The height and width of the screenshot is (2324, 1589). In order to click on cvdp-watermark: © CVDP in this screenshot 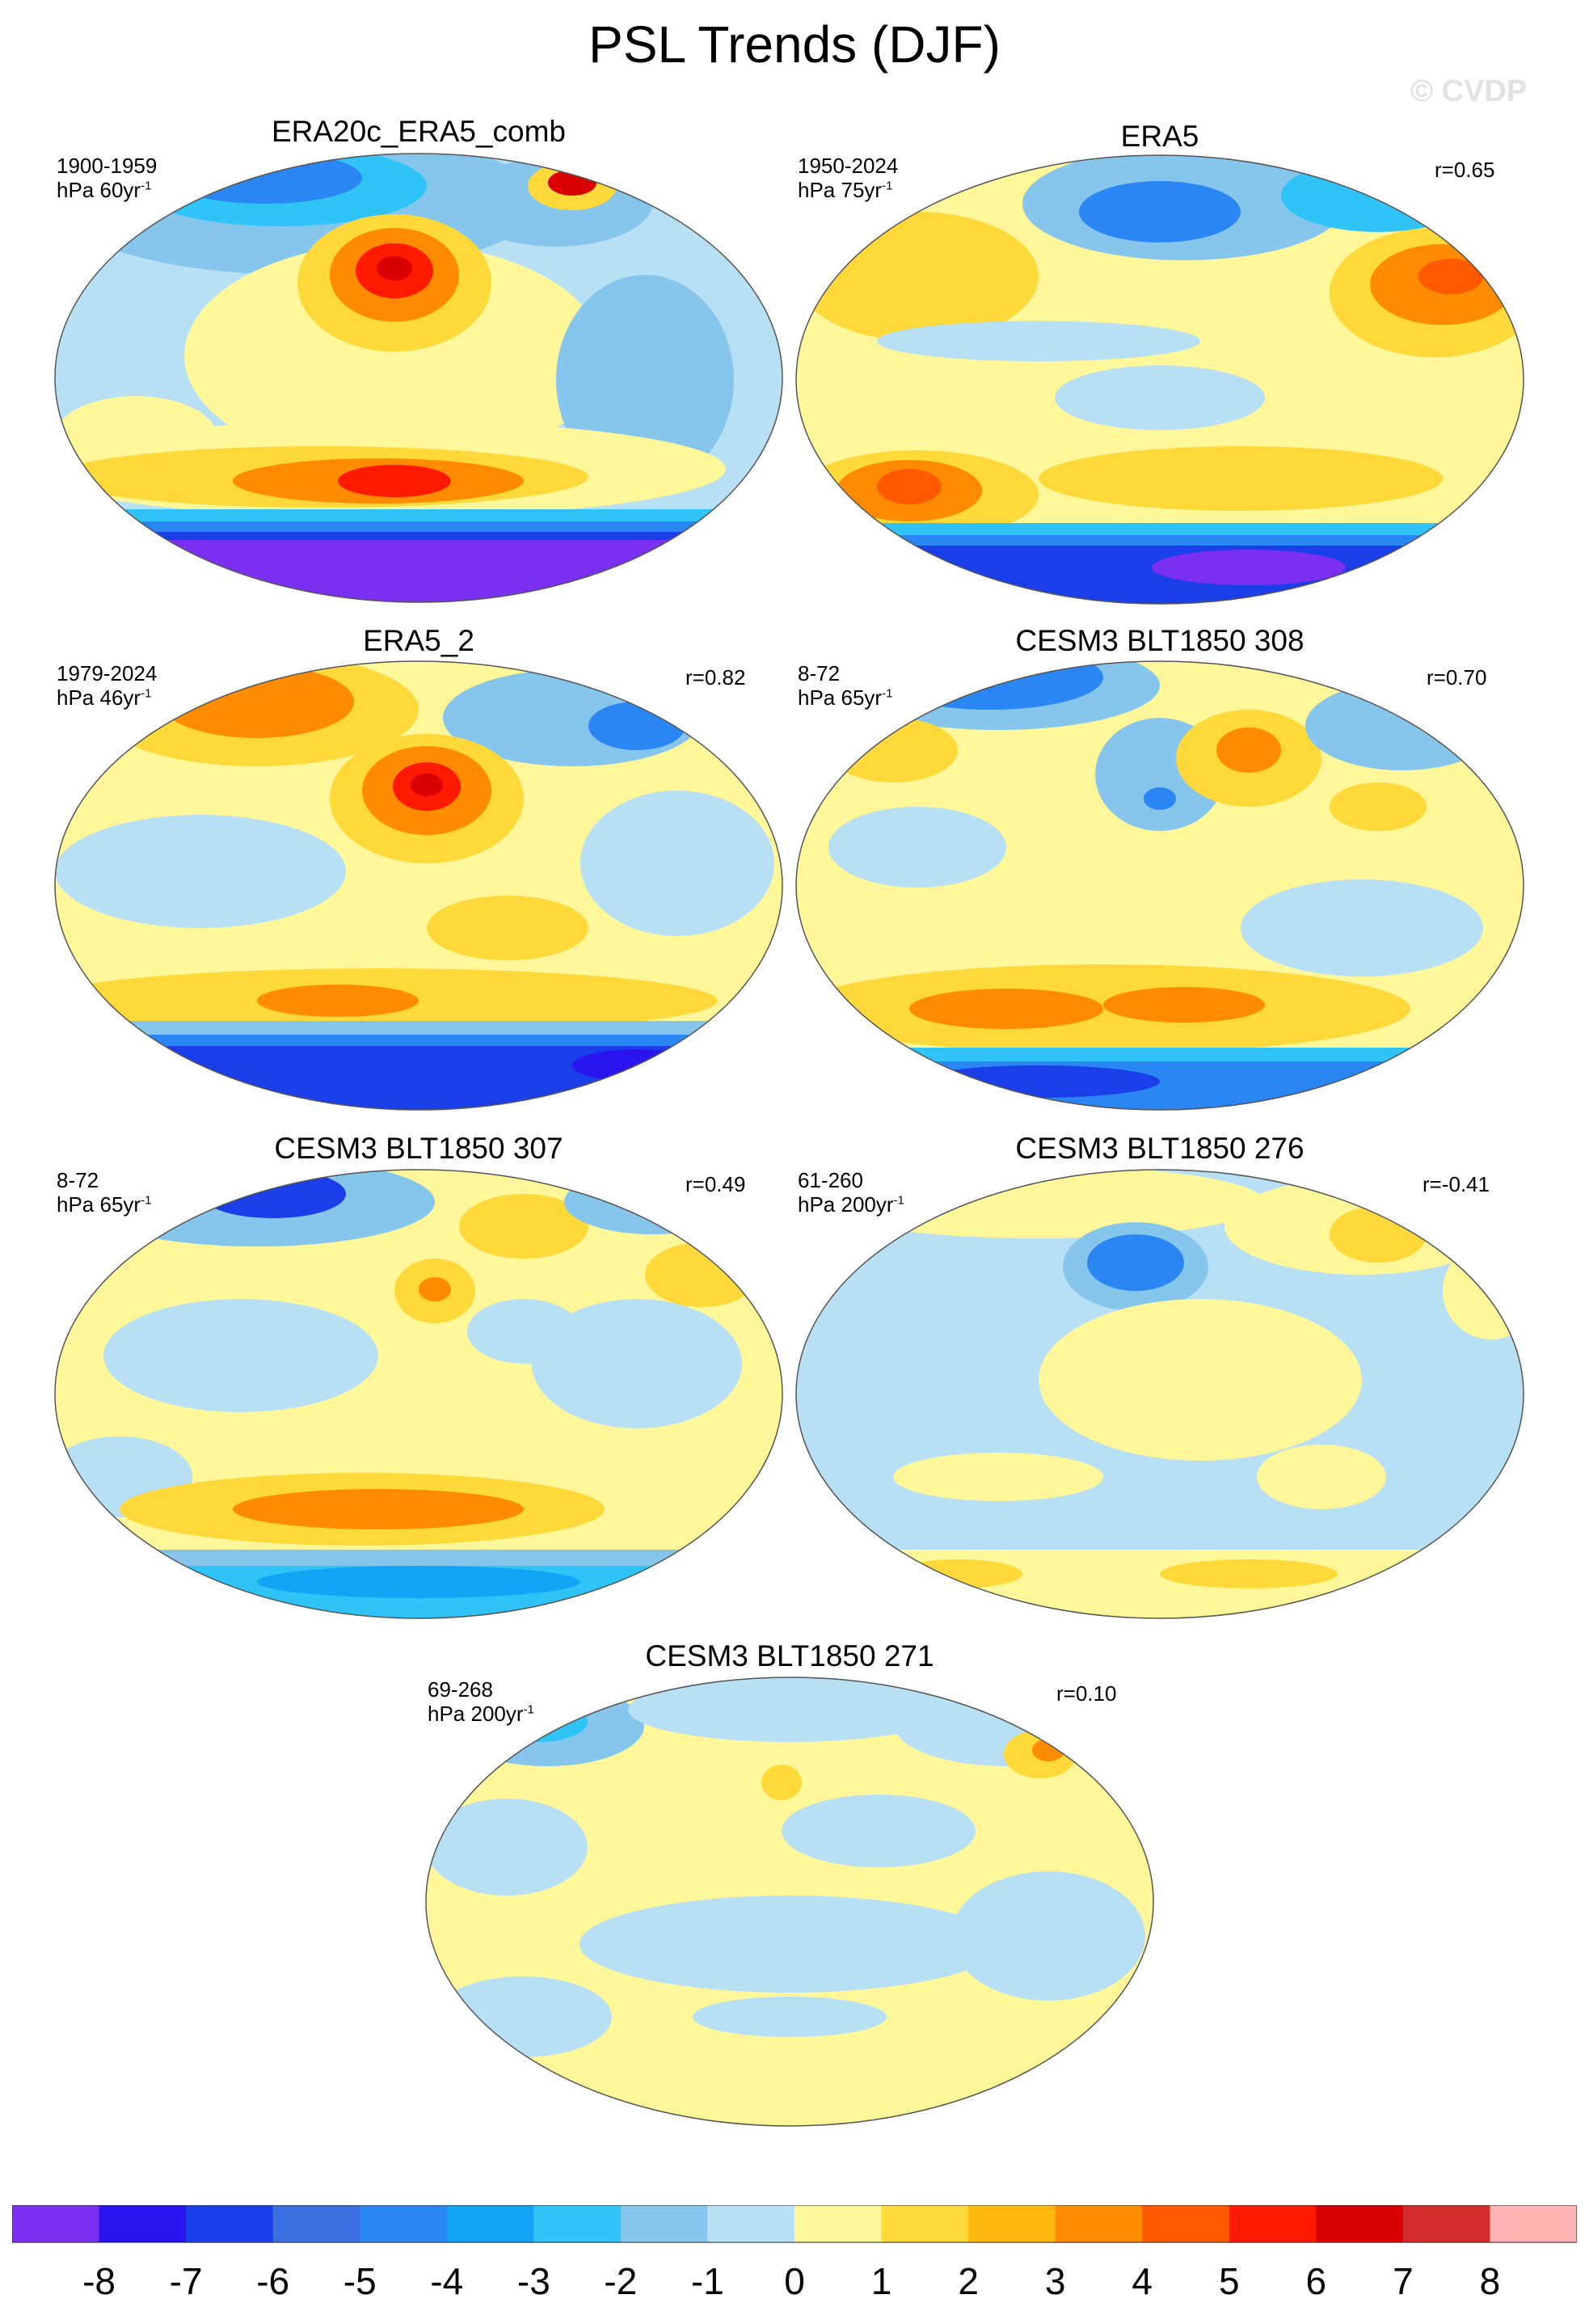, I will do `click(1469, 91)`.